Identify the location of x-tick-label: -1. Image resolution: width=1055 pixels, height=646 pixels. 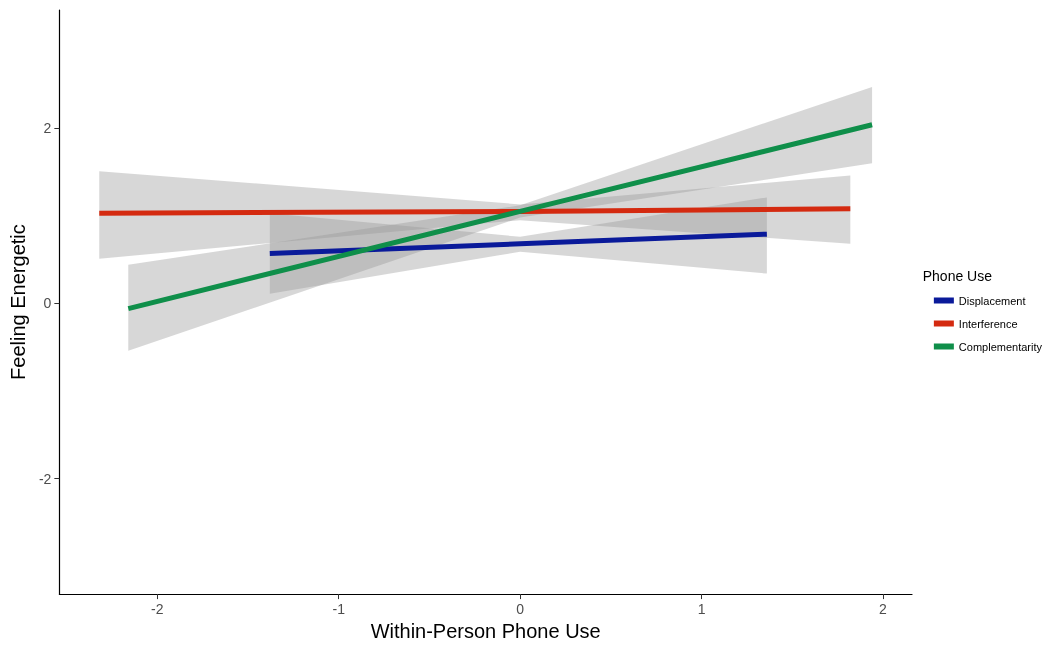
(339, 609).